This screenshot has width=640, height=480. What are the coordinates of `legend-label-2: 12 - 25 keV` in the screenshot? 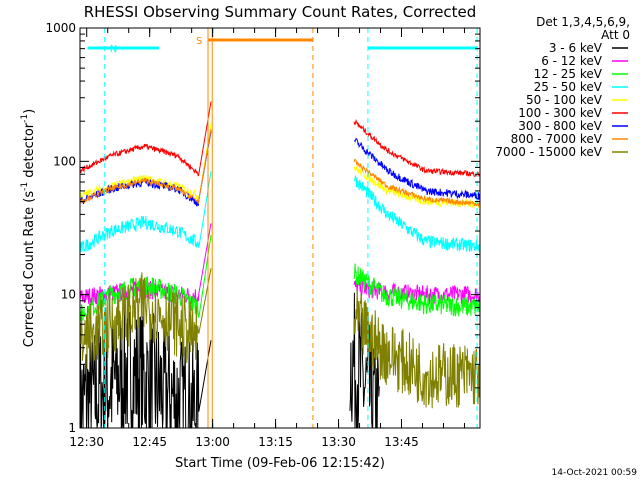 It's located at (568, 74).